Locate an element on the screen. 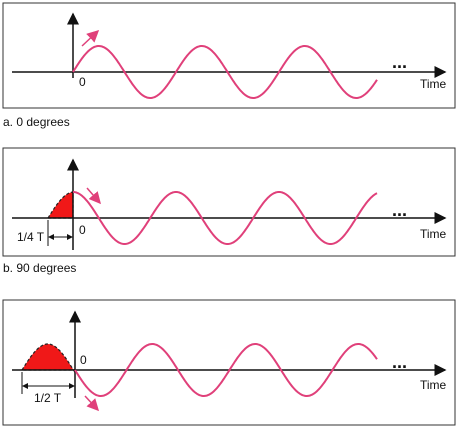 The image size is (460, 430). caption: b. 90 degrees is located at coordinates (39, 268).